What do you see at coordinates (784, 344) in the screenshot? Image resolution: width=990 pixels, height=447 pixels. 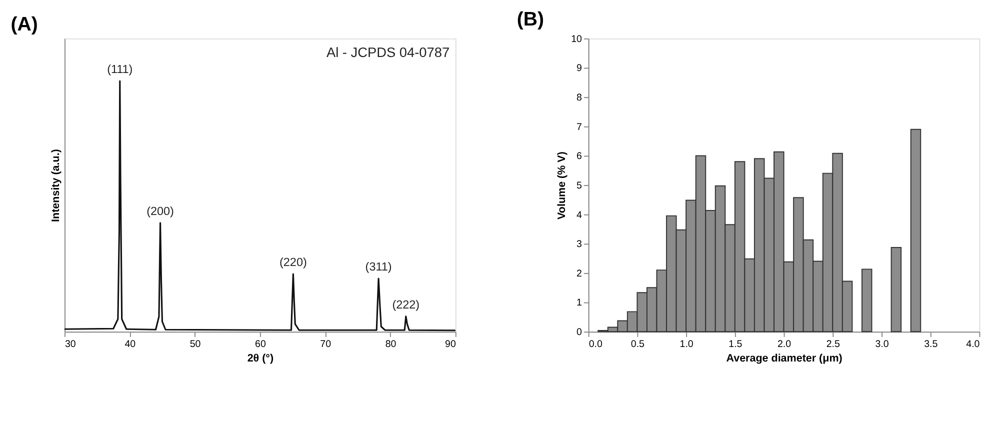 I see `x-tick-label: 2.0` at bounding box center [784, 344].